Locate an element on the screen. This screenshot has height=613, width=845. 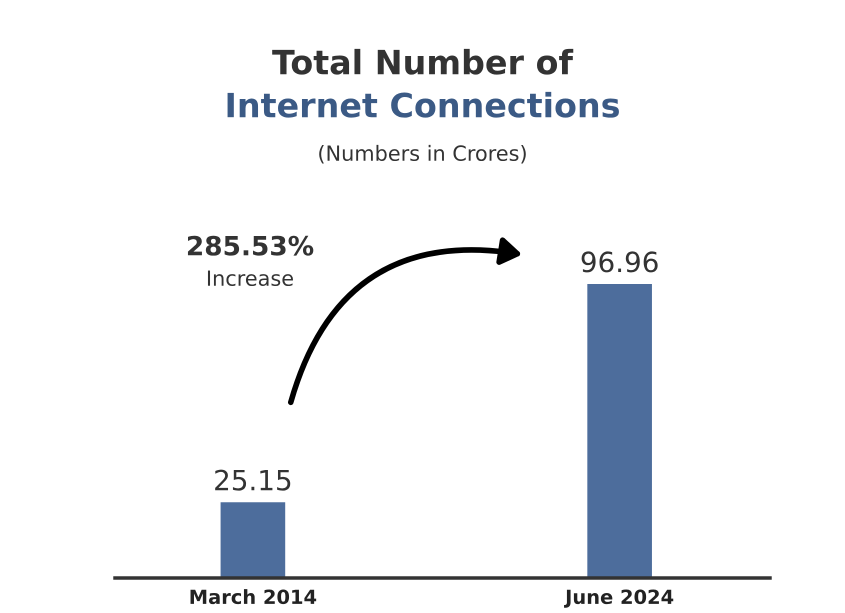
text: (Numbers in Crores) is located at coordinates (422, 154).